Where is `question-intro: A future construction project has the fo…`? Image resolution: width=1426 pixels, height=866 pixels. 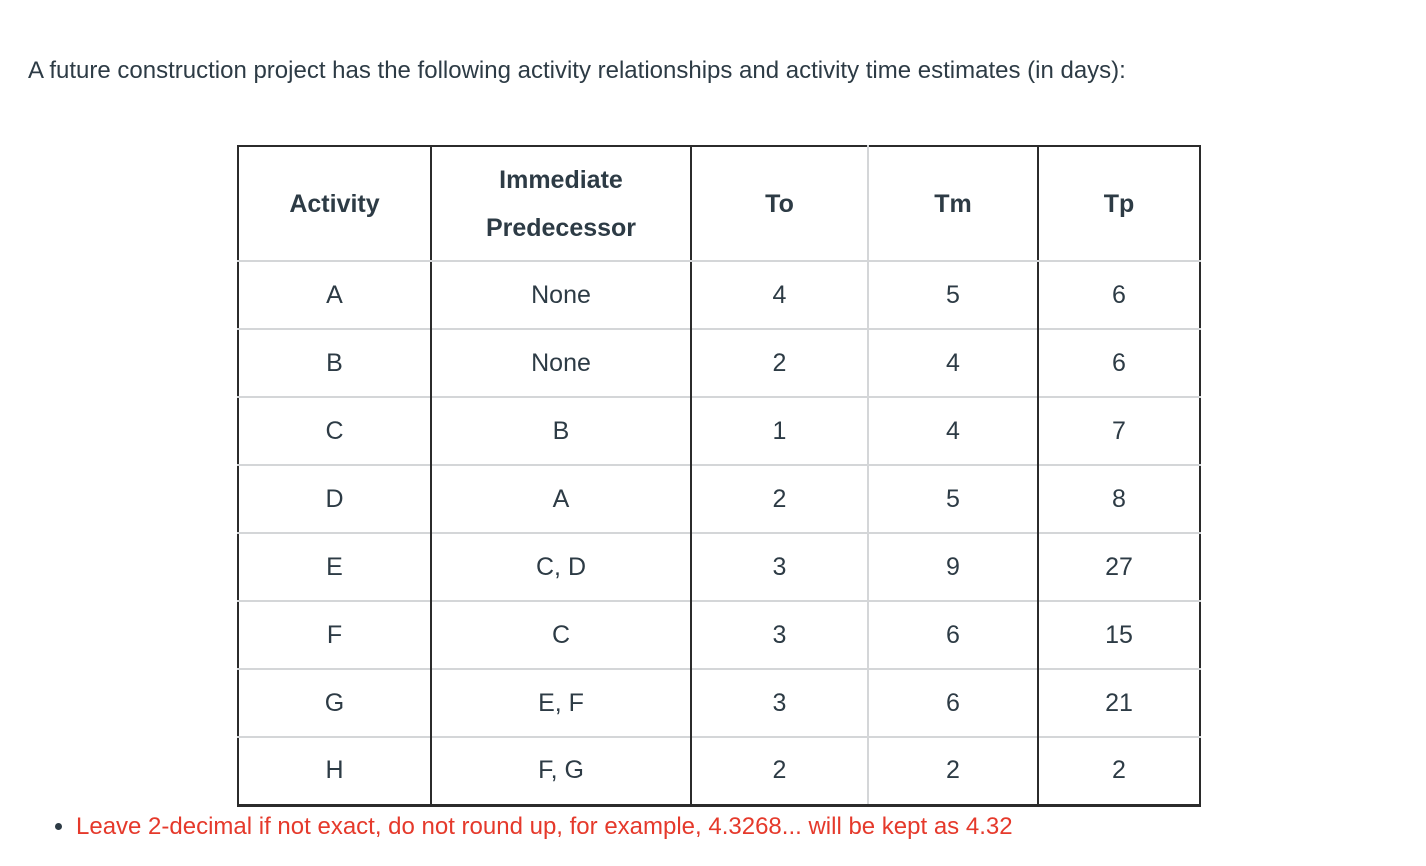
question-intro: A future construction project has the fo… is located at coordinates (577, 70).